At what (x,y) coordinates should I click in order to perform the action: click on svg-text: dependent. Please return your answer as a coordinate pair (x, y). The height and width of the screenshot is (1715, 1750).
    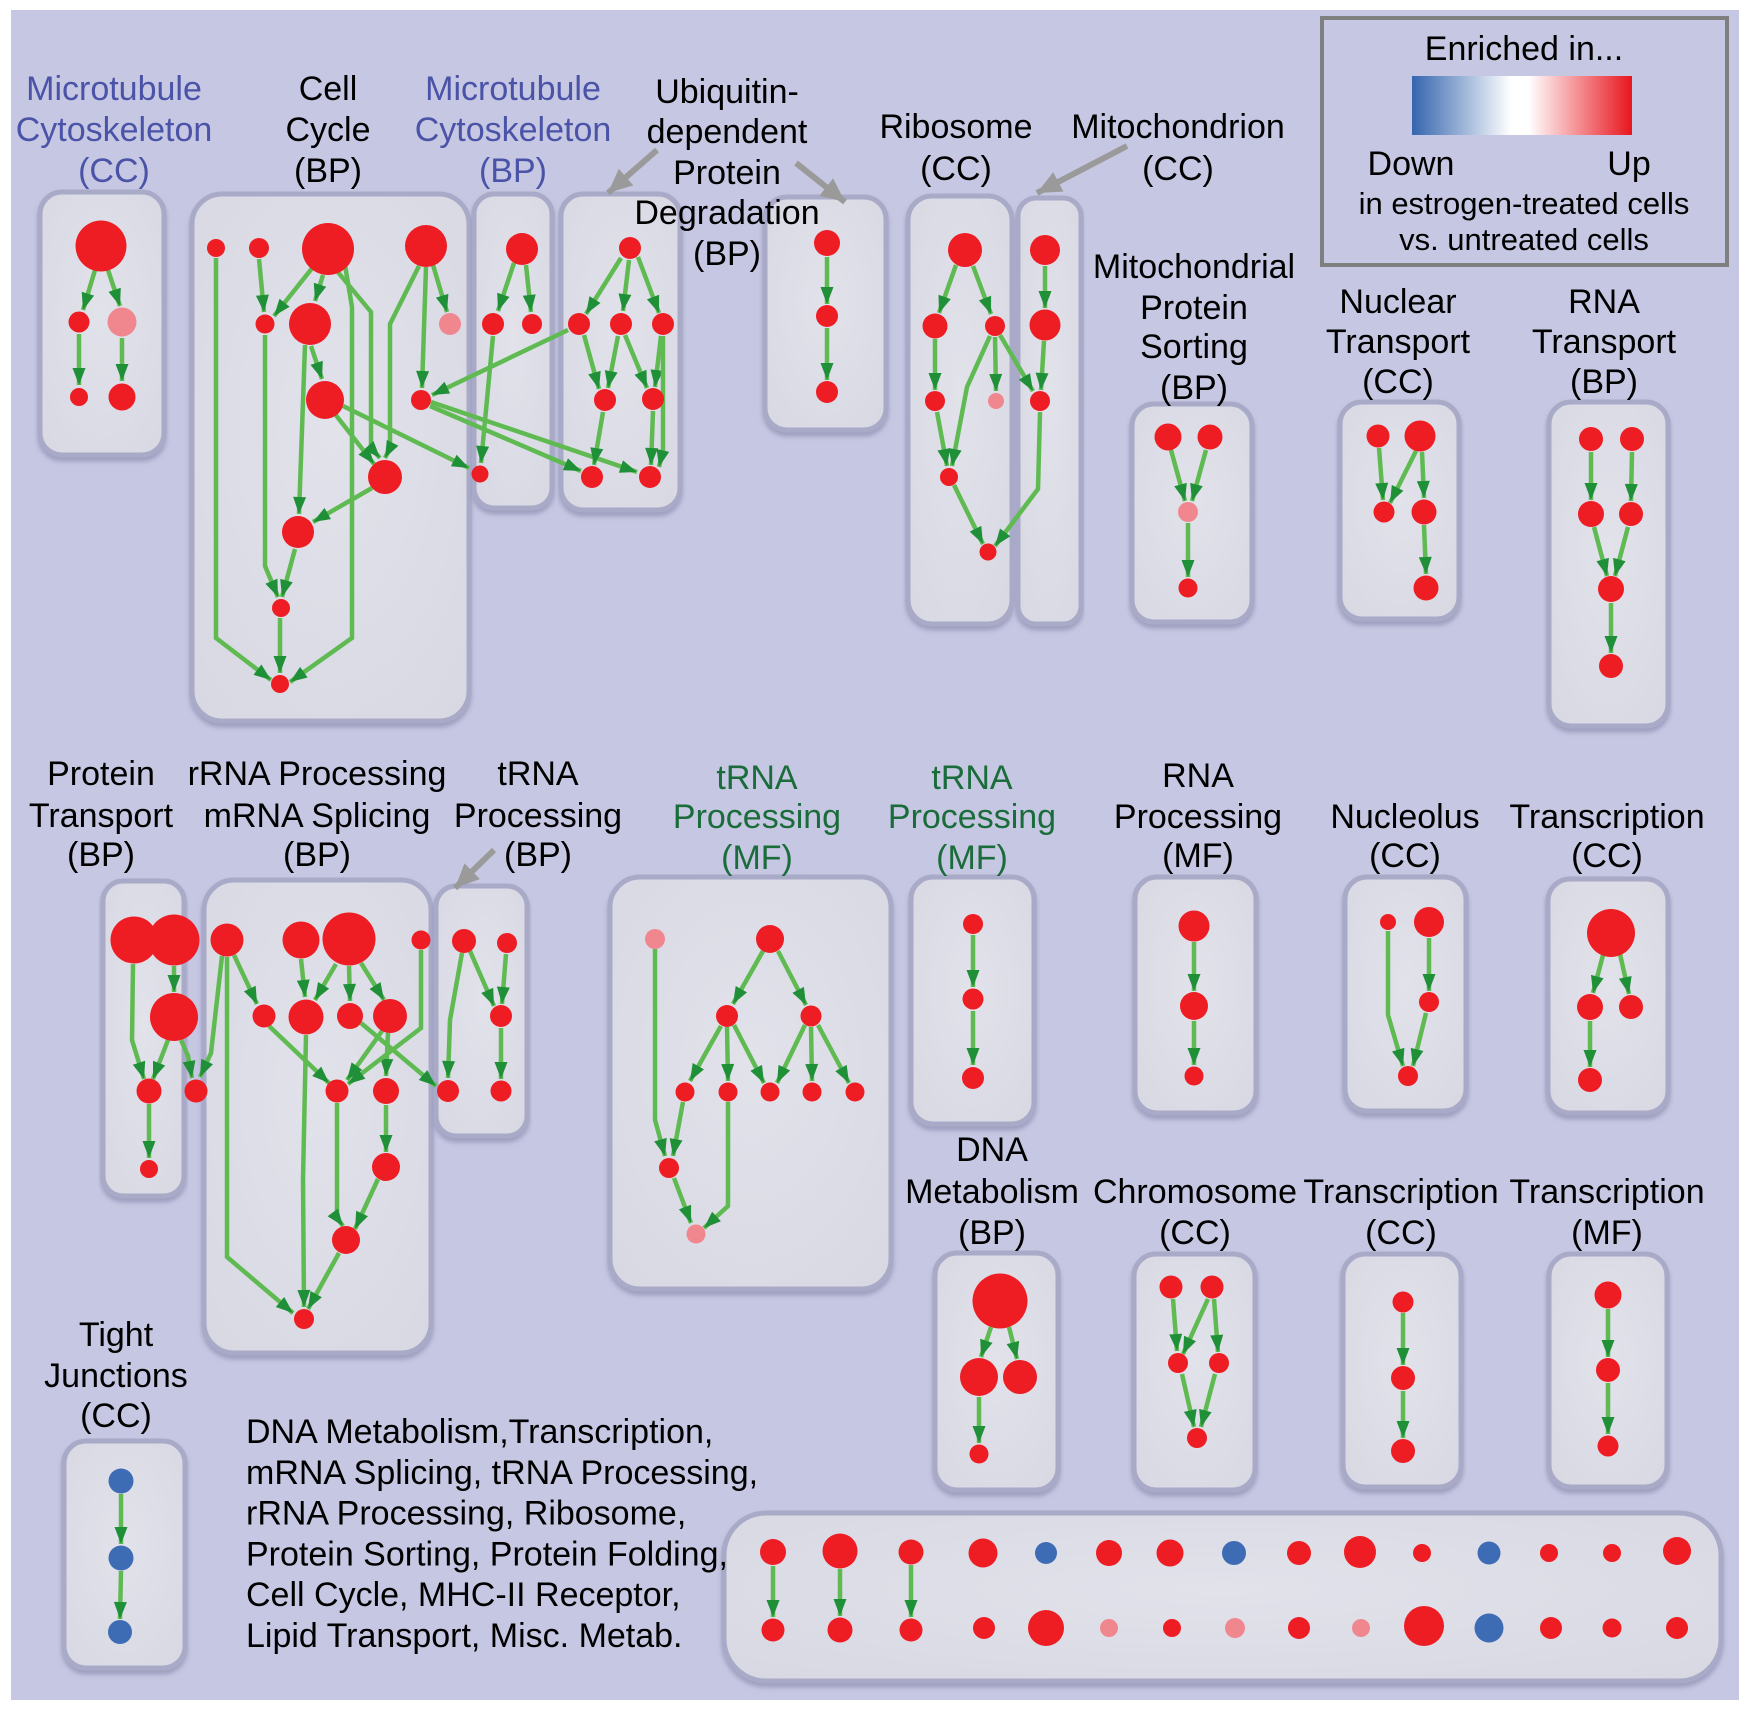
    Looking at the image, I should click on (727, 132).